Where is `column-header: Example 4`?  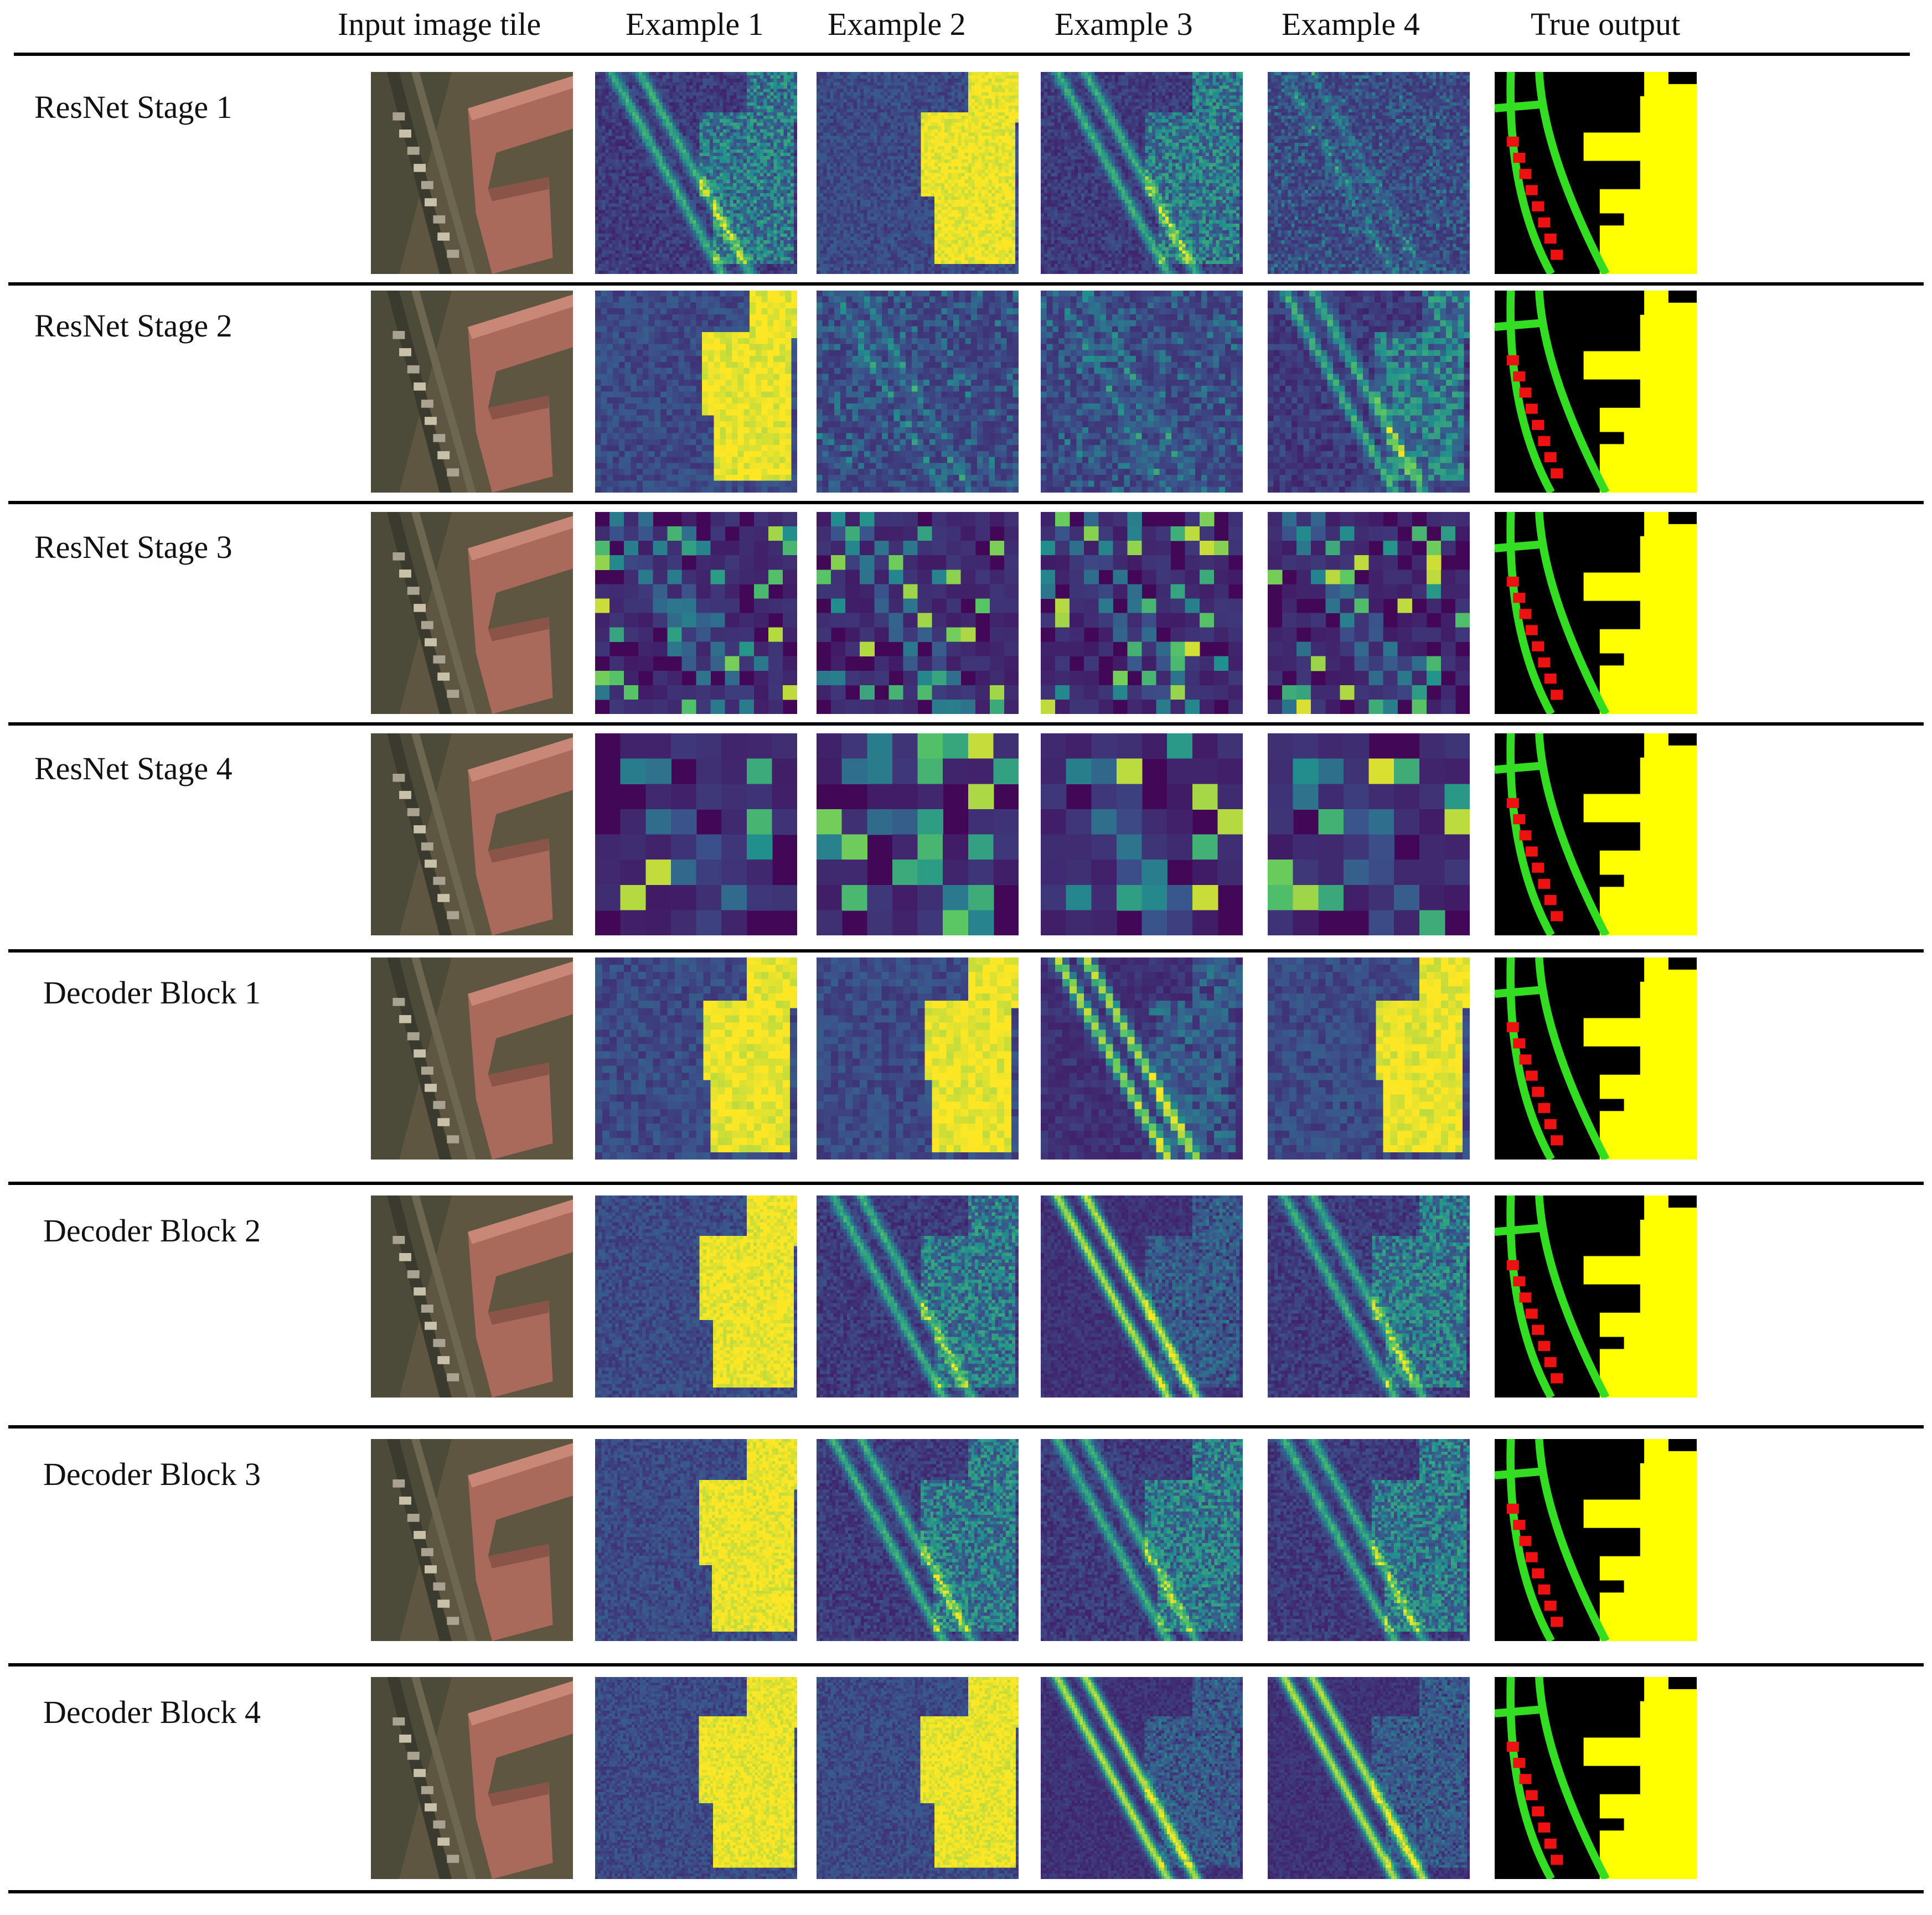
column-header: Example 4 is located at coordinates (1351, 24).